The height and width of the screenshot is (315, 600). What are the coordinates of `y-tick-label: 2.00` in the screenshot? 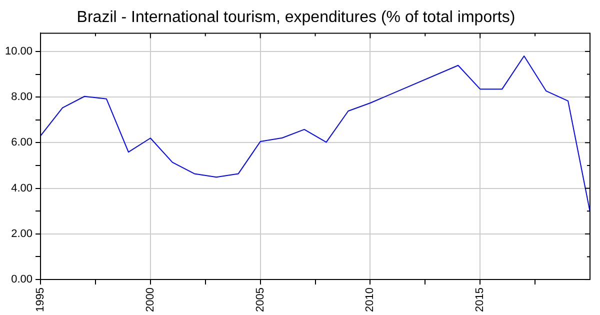 It's located at (22, 234).